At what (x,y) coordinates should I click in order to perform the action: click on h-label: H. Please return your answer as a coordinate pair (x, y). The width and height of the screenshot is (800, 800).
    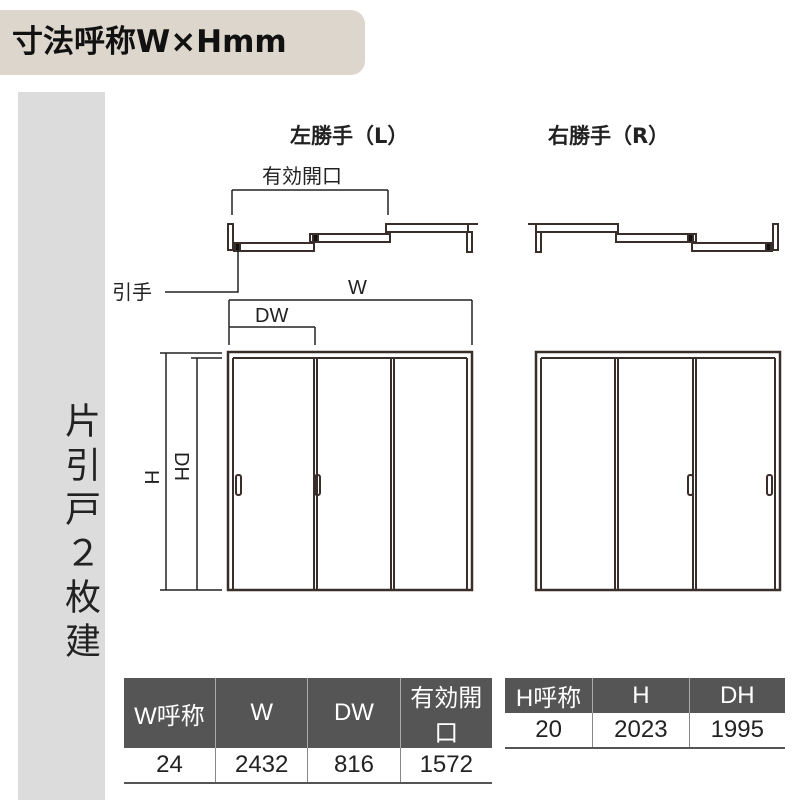
    Looking at the image, I should click on (151, 477).